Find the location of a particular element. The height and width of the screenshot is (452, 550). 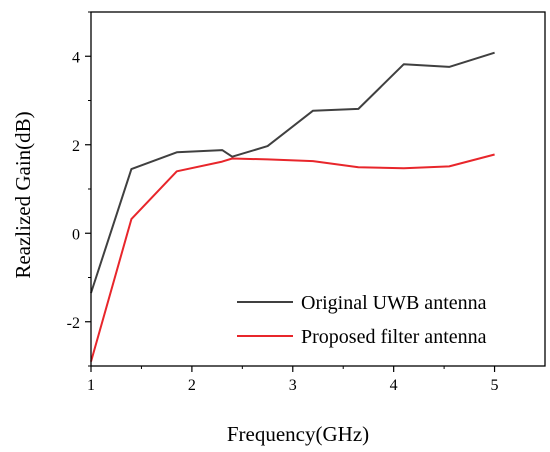

x-tick-label: 1 is located at coordinates (91, 385).